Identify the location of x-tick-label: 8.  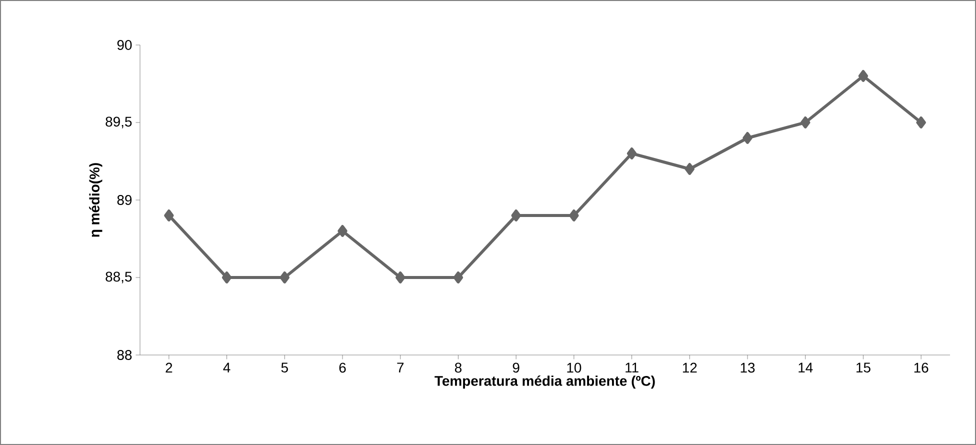
(458, 367).